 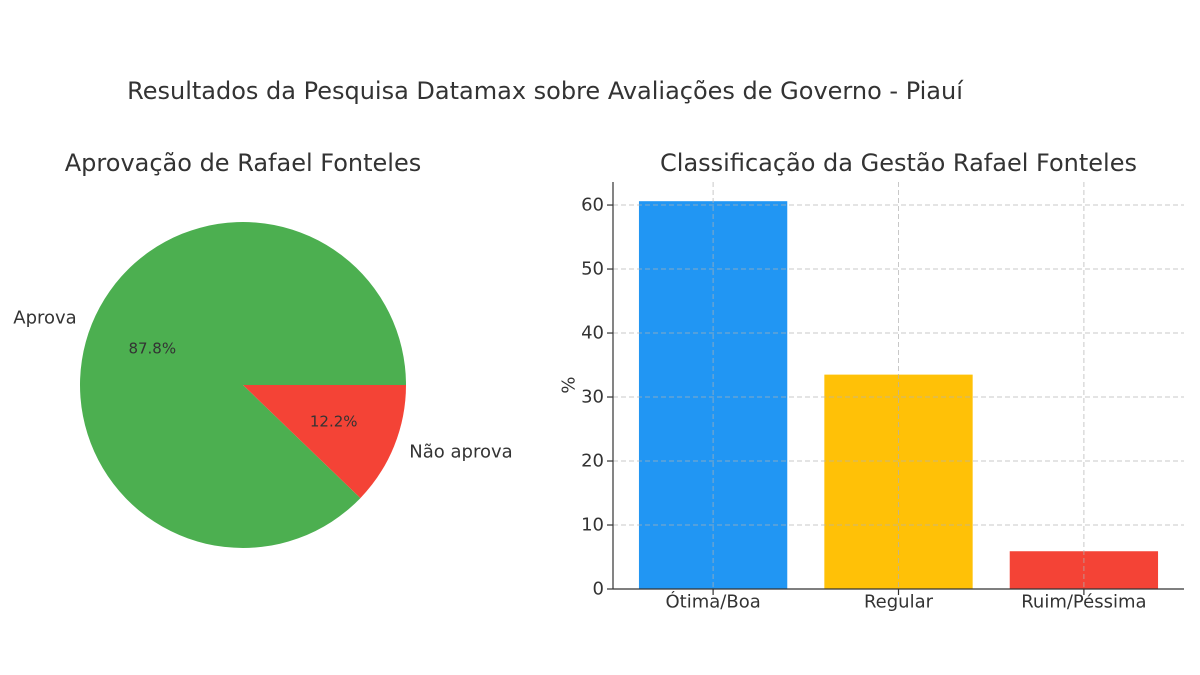 I want to click on pie-label-aprova: Aprova, so click(x=44, y=317).